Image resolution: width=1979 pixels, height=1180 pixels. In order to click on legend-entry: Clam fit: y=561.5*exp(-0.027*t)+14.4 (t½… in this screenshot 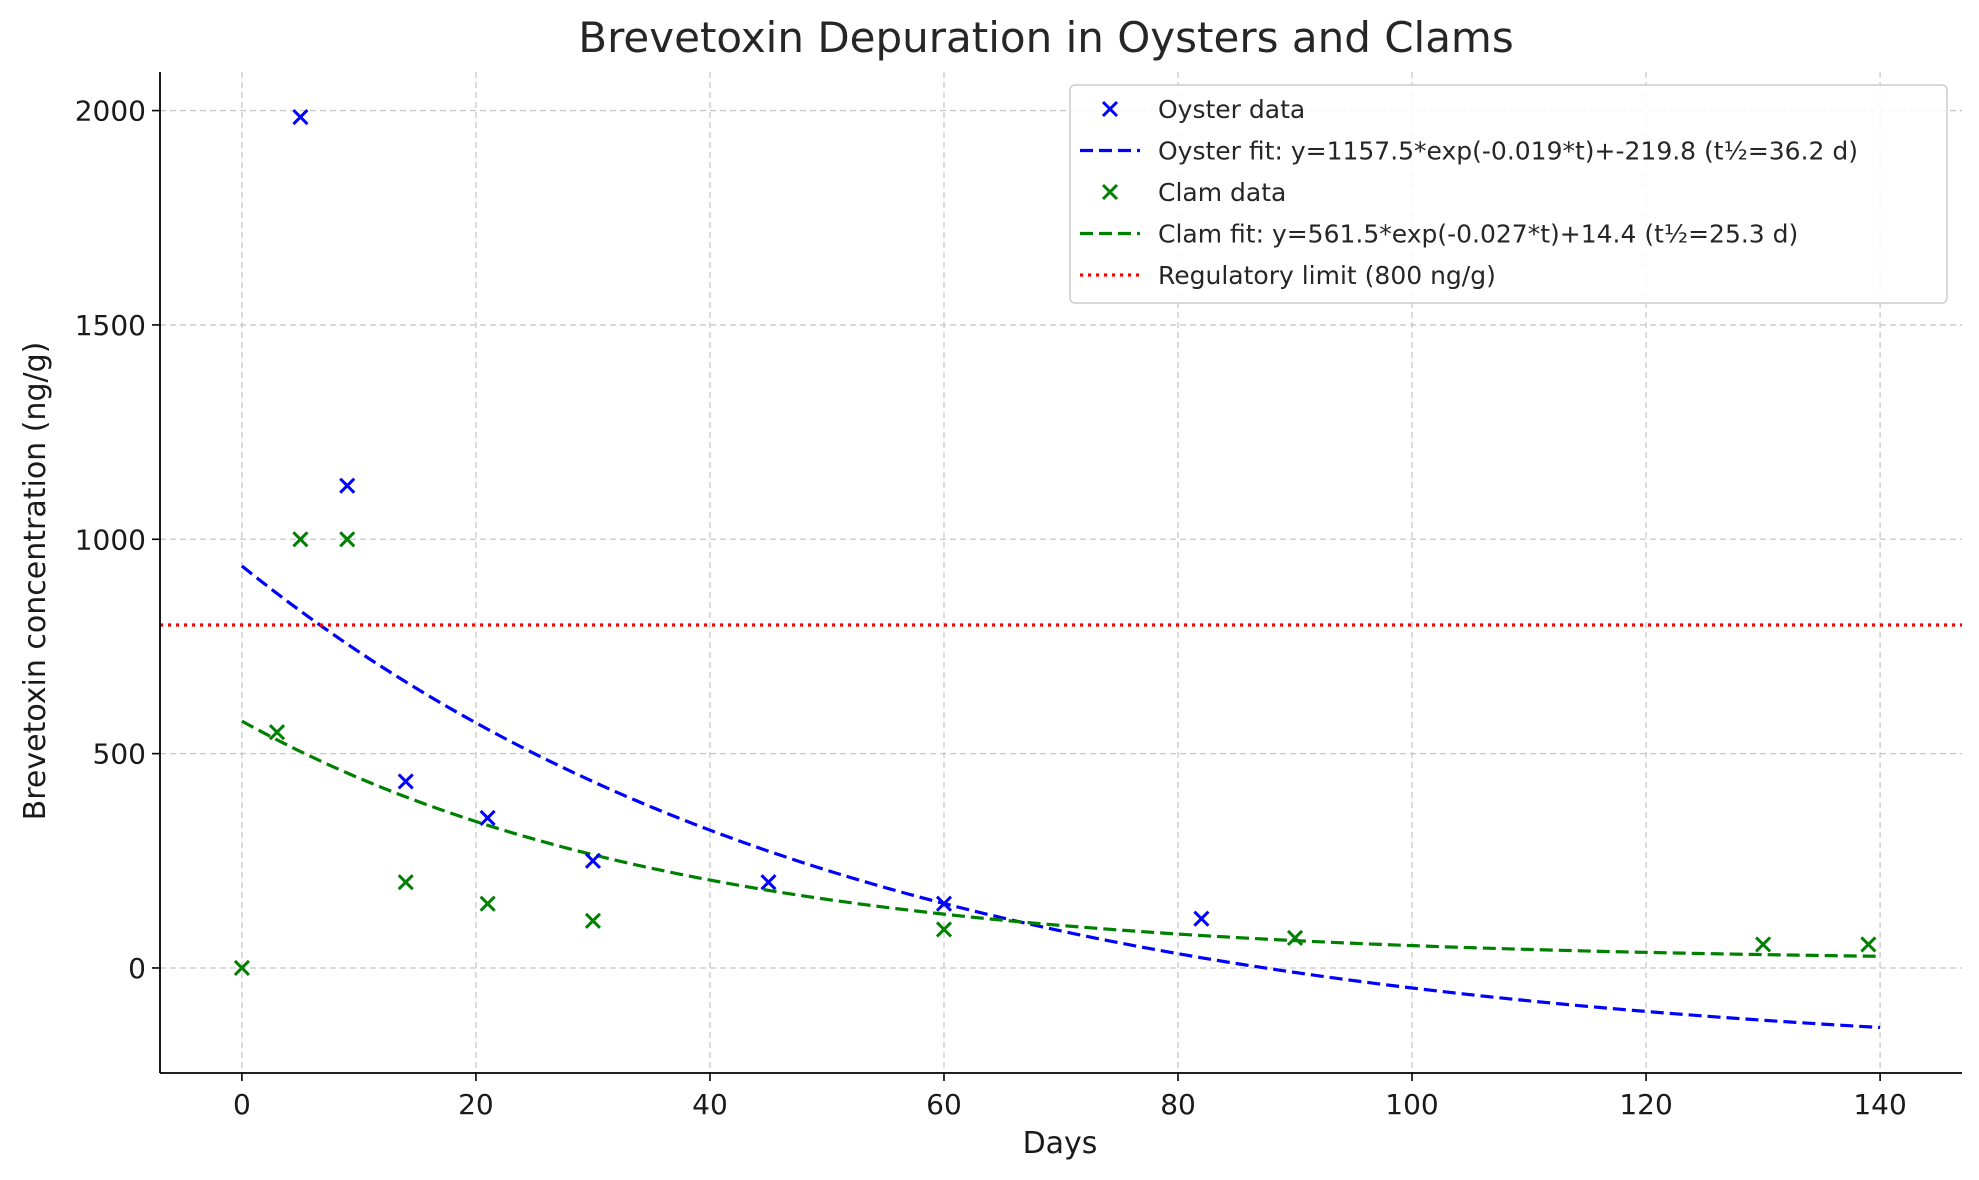, I will do `click(1439, 234)`.